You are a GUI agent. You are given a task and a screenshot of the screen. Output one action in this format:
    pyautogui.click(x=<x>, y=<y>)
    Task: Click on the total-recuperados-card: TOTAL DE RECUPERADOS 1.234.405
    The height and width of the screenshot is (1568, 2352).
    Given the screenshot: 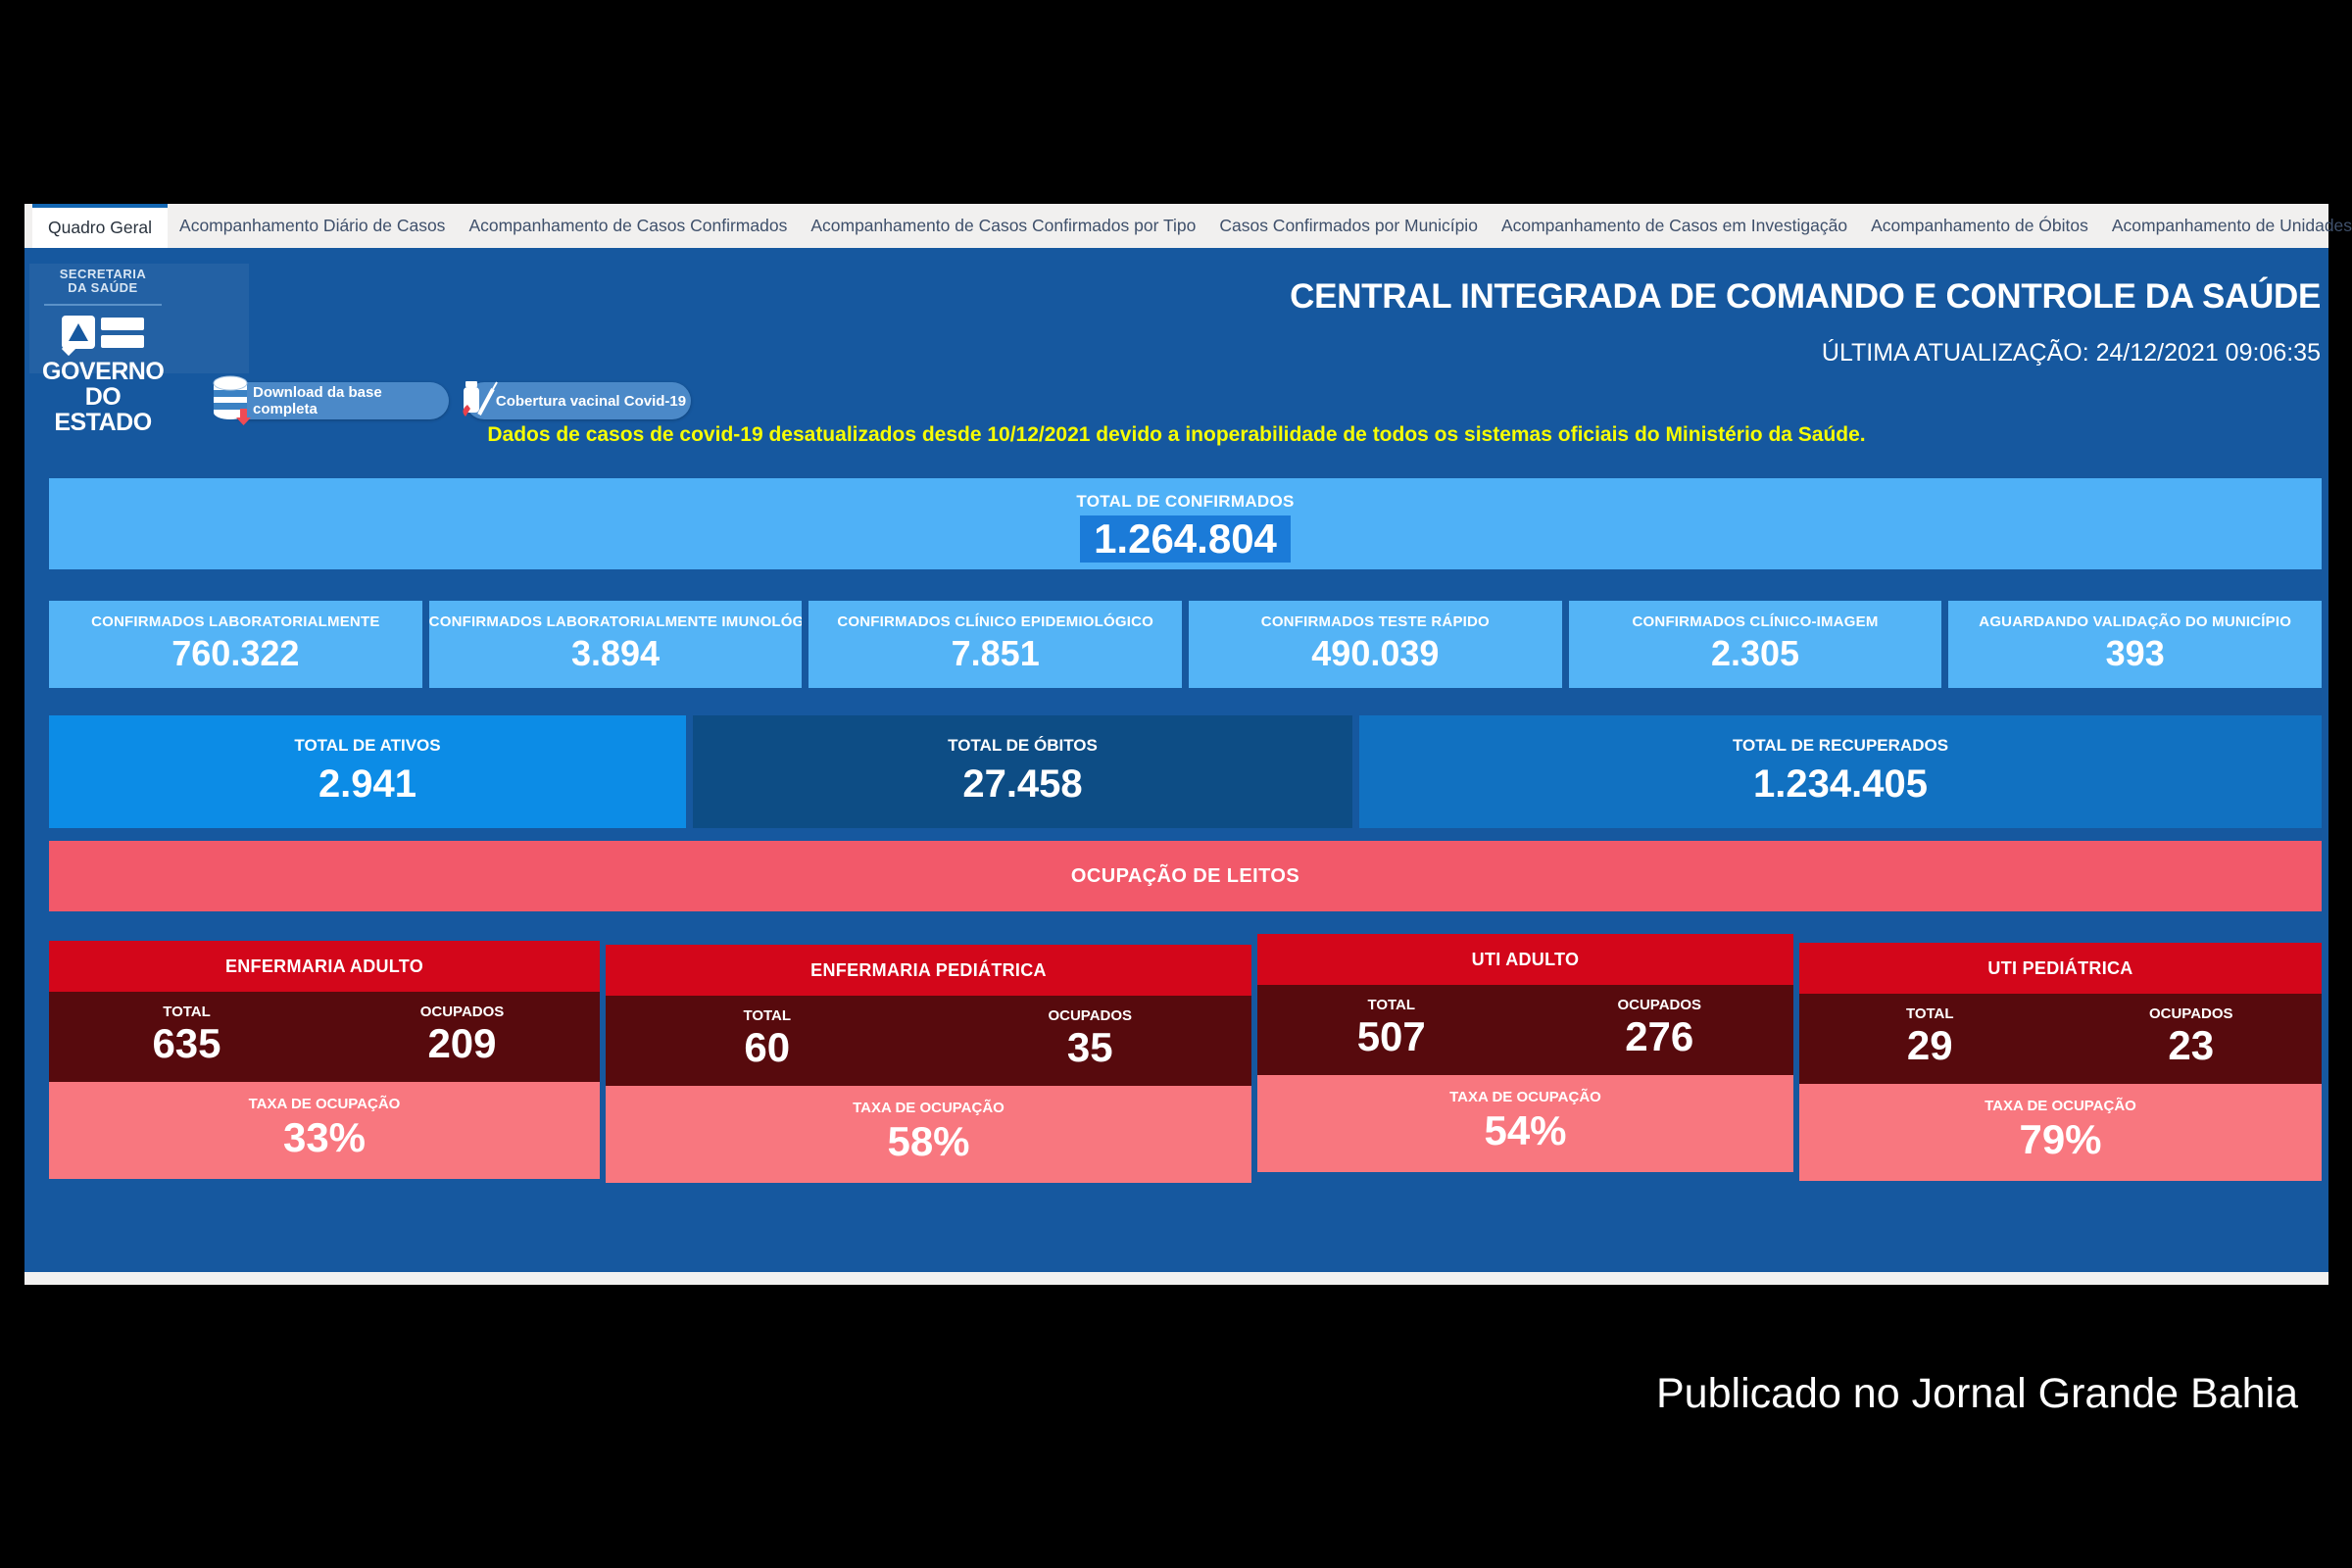 What is the action you would take?
    pyautogui.click(x=1840, y=771)
    